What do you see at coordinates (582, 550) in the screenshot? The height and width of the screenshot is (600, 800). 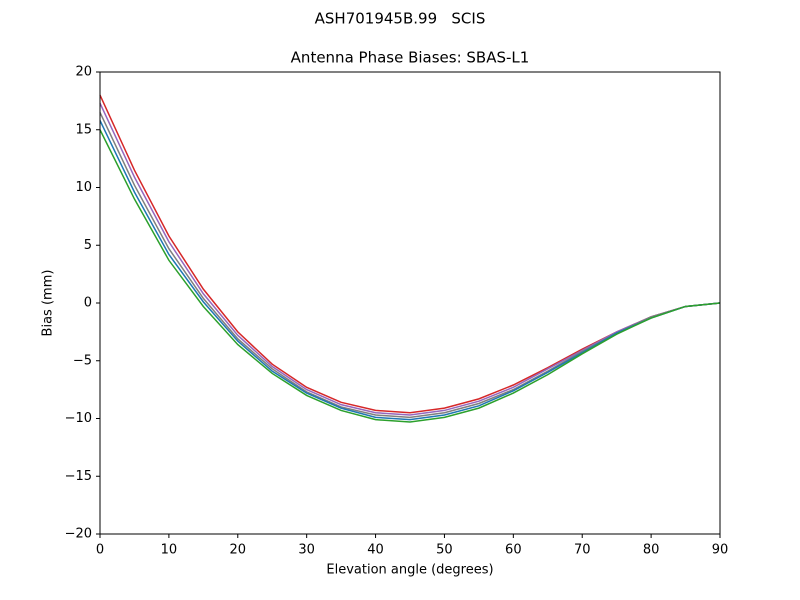 I see `x-tick-label: 70` at bounding box center [582, 550].